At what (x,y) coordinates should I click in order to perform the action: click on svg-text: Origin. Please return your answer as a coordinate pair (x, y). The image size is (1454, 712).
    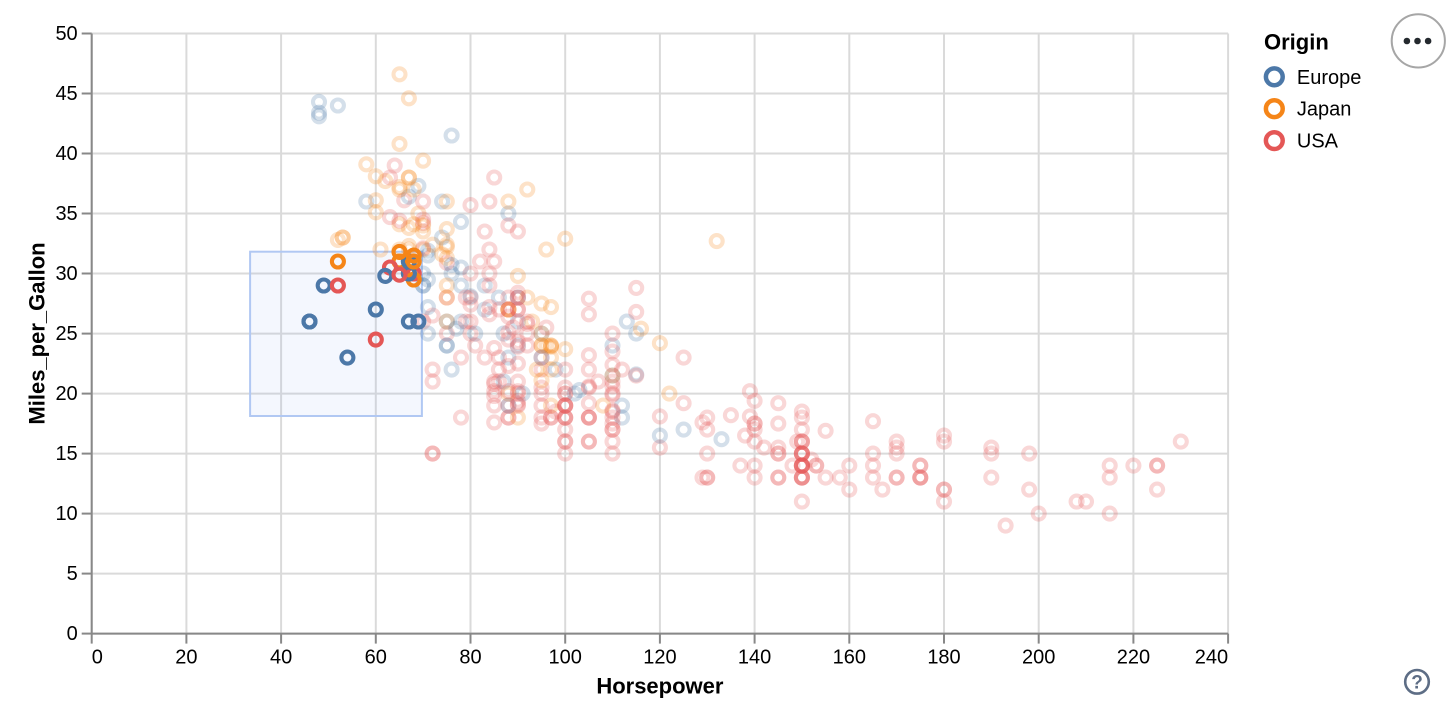
    Looking at the image, I should click on (1296, 42).